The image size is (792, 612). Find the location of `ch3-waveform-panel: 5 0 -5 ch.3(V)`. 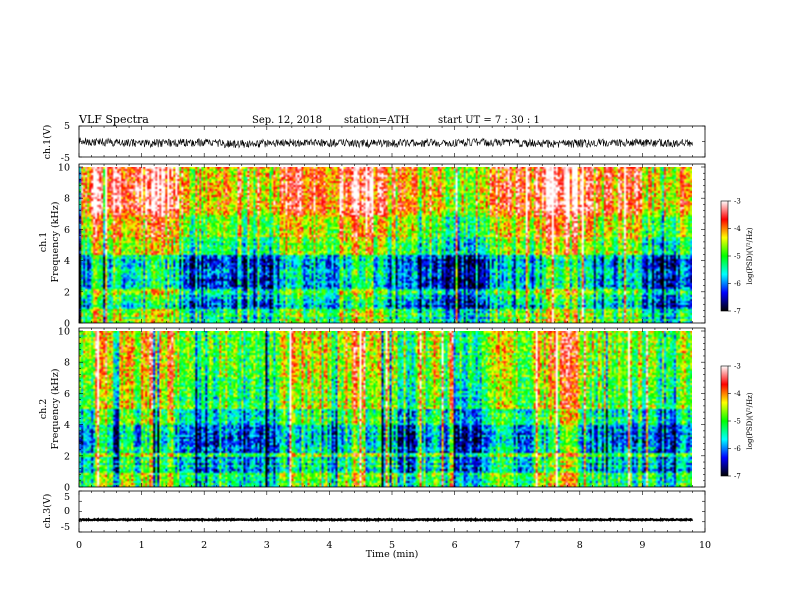

ch3-waveform-panel: 5 0 -5 ch.3(V) is located at coordinates (374, 511).